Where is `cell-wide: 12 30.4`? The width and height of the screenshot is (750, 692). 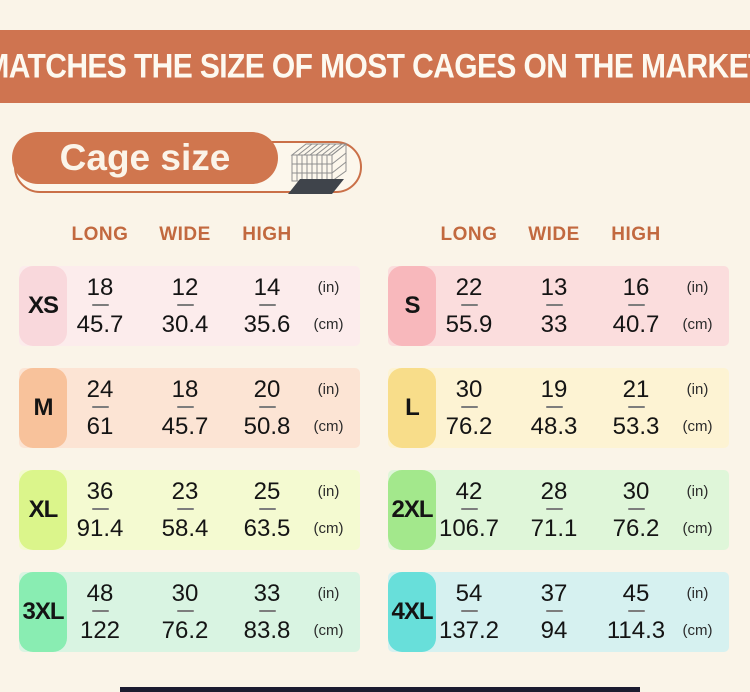 cell-wide: 12 30.4 is located at coordinates (185, 305).